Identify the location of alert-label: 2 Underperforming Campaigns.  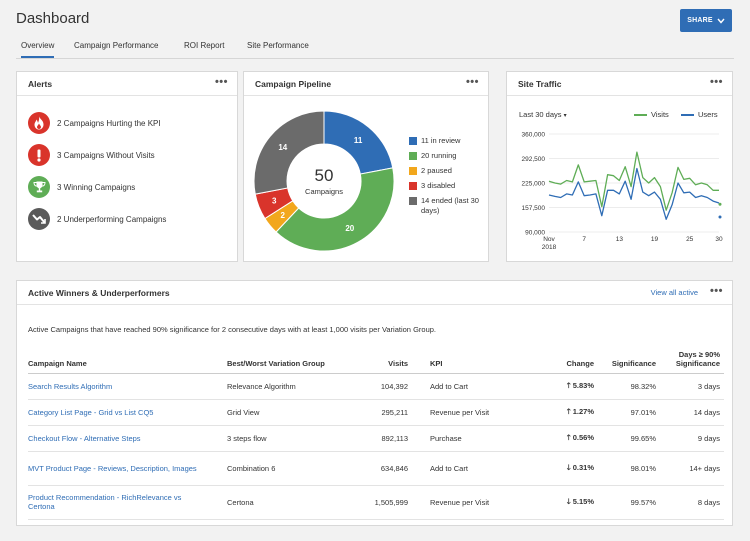
(112, 219).